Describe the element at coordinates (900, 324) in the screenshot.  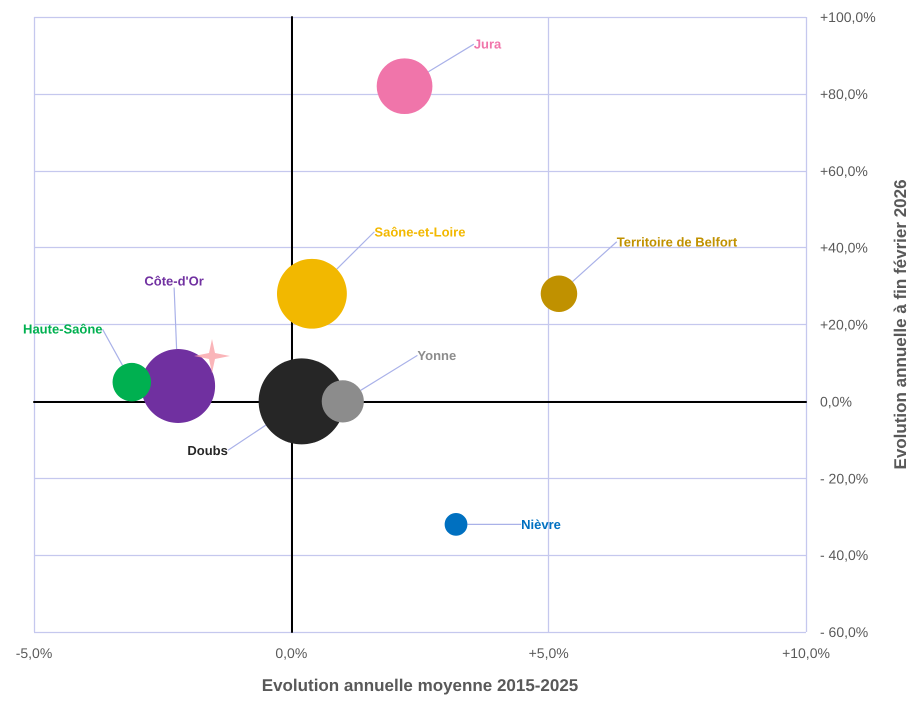
I see `y-axis-title: Evolution annuelle à fin février 2026` at that location.